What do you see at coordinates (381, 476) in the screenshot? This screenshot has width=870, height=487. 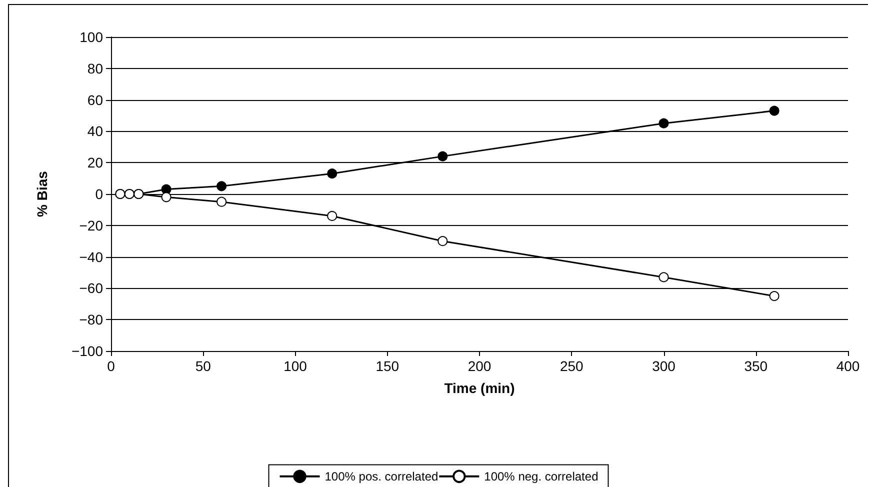 I see `legend-label: 100% pos. correlated` at bounding box center [381, 476].